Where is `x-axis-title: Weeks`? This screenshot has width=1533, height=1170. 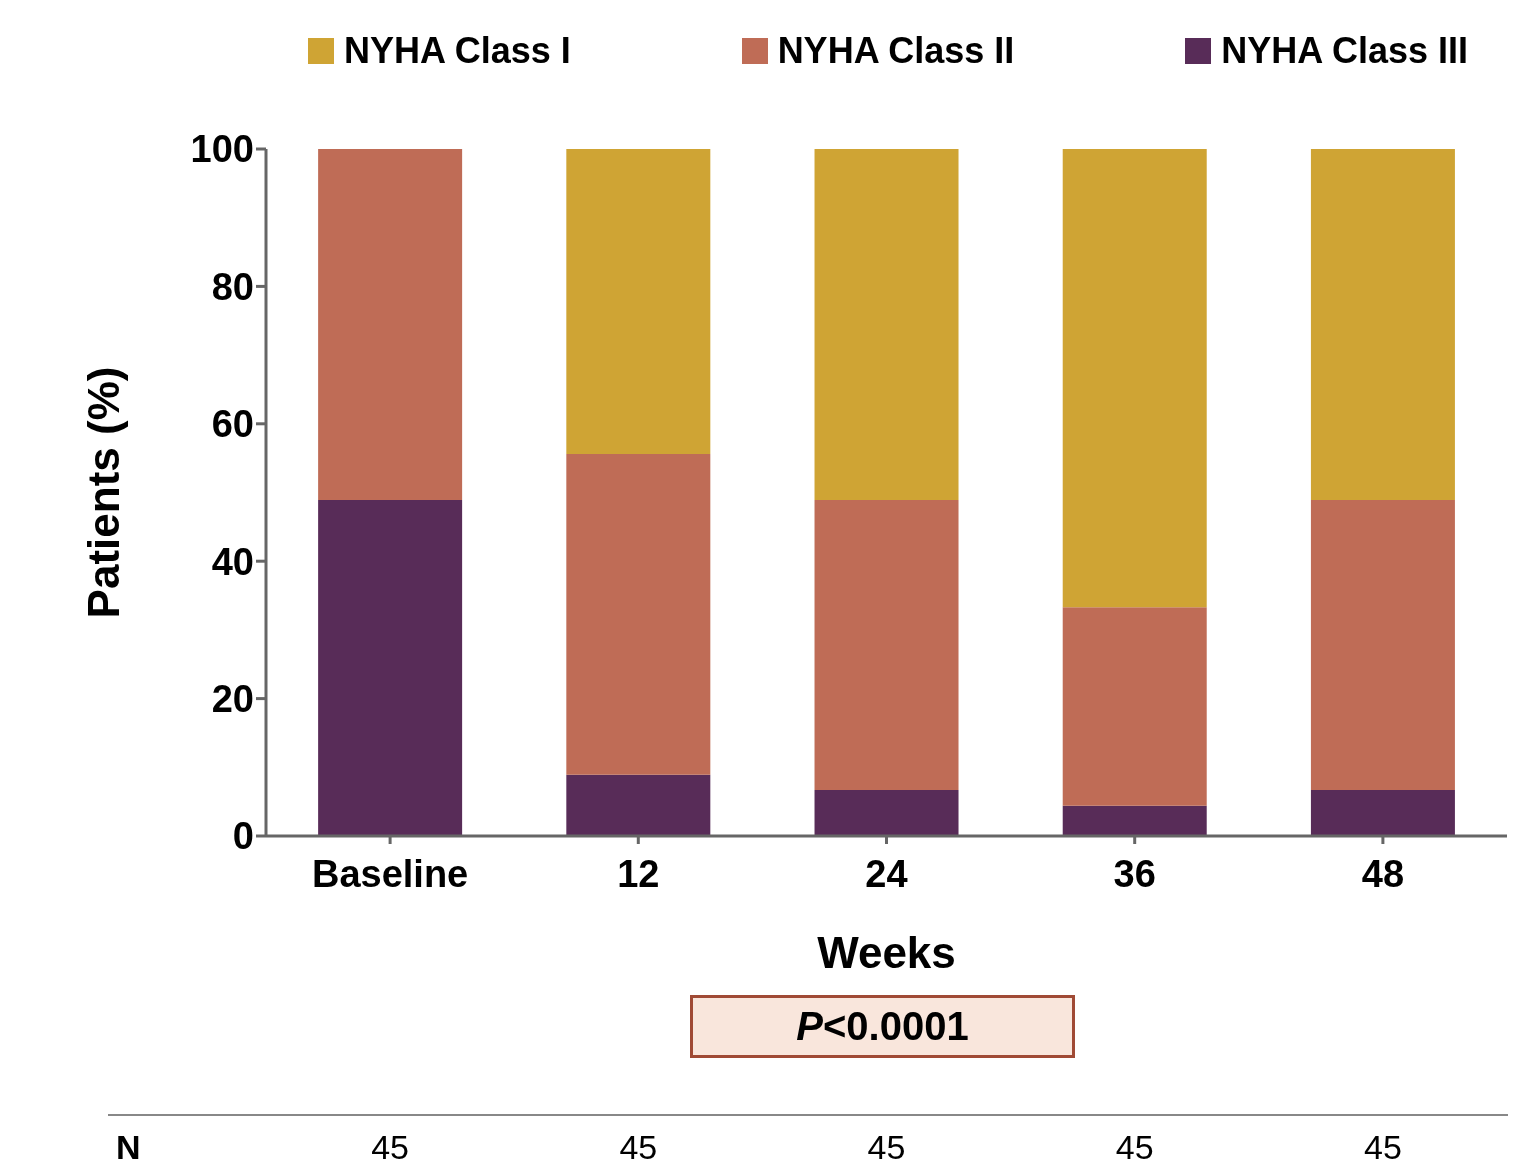
x-axis-title: Weeks is located at coordinates (886, 952).